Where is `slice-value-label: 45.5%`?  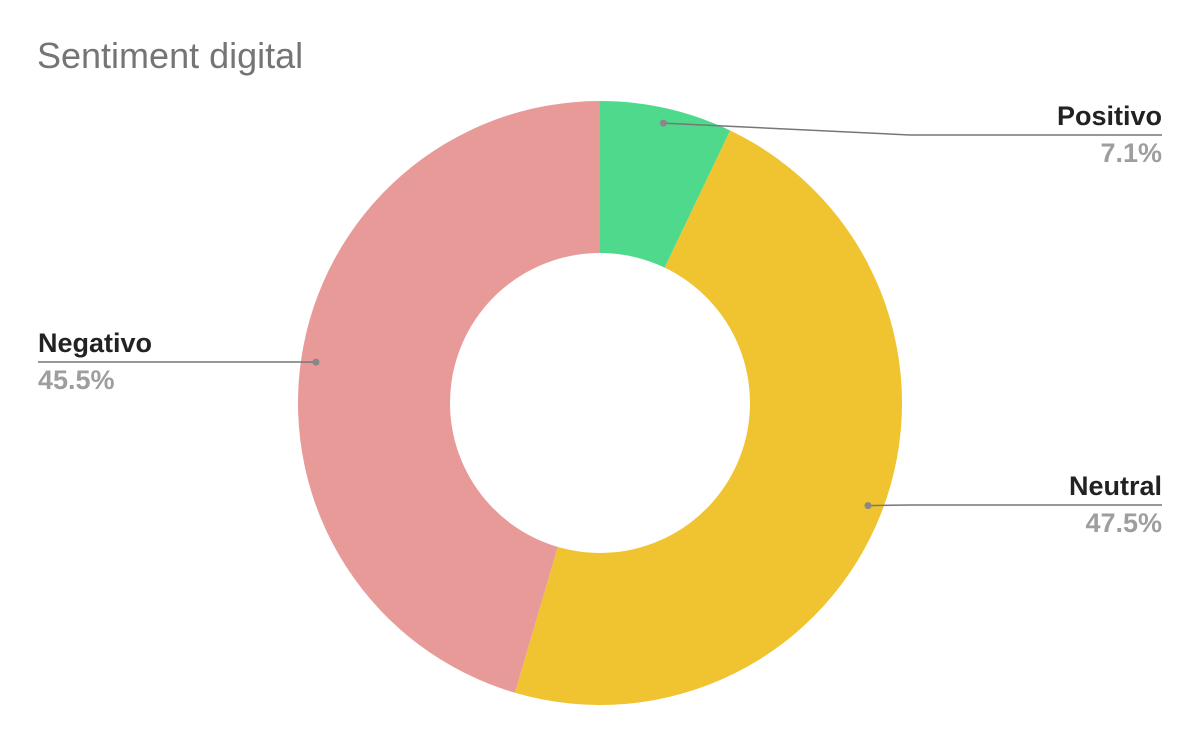 slice-value-label: 45.5% is located at coordinates (76, 380).